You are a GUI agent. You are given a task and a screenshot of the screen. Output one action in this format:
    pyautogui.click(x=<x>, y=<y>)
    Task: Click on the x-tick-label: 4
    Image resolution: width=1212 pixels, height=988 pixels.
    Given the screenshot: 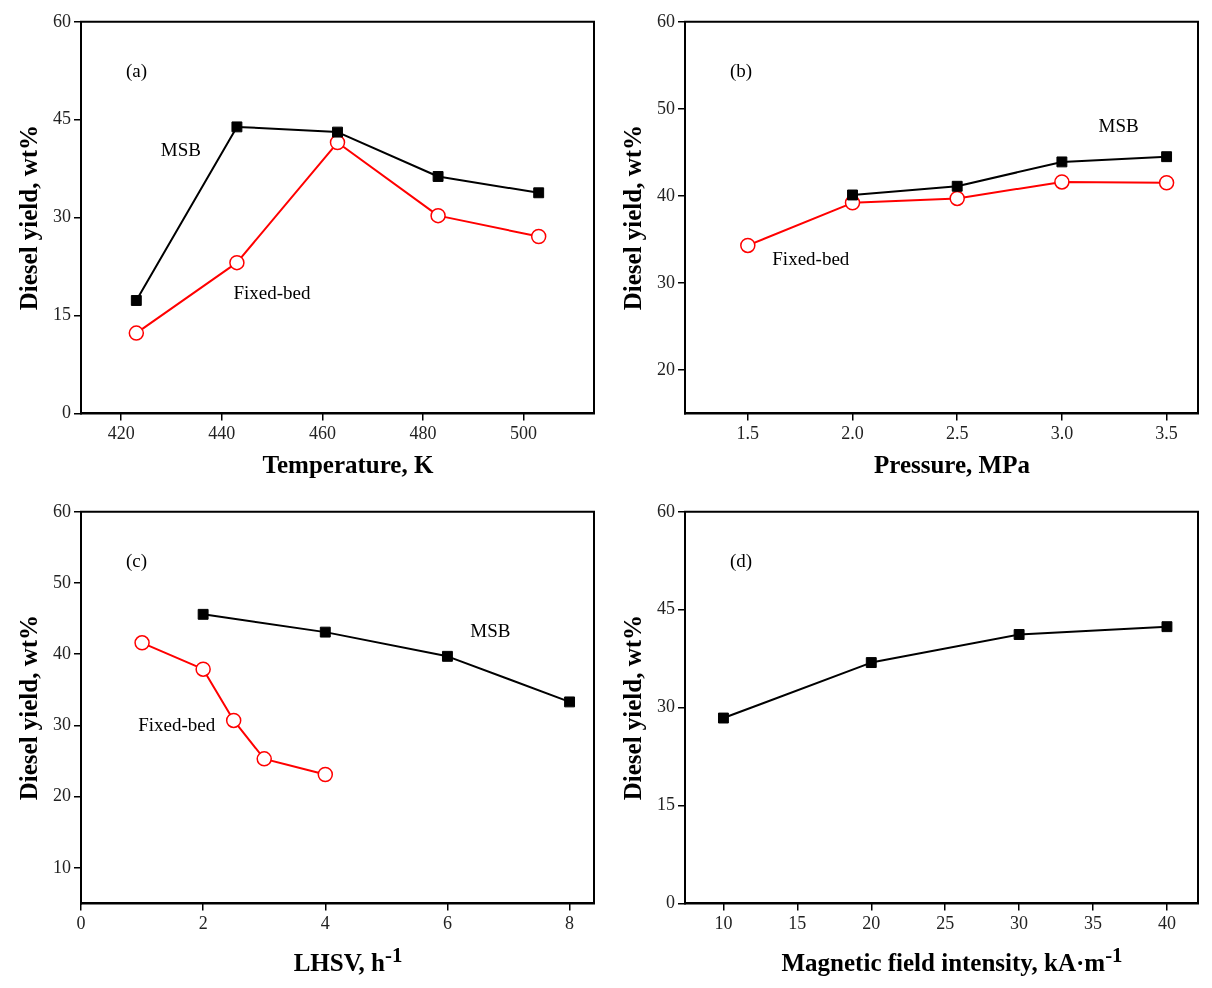 What is the action you would take?
    pyautogui.click(x=325, y=922)
    